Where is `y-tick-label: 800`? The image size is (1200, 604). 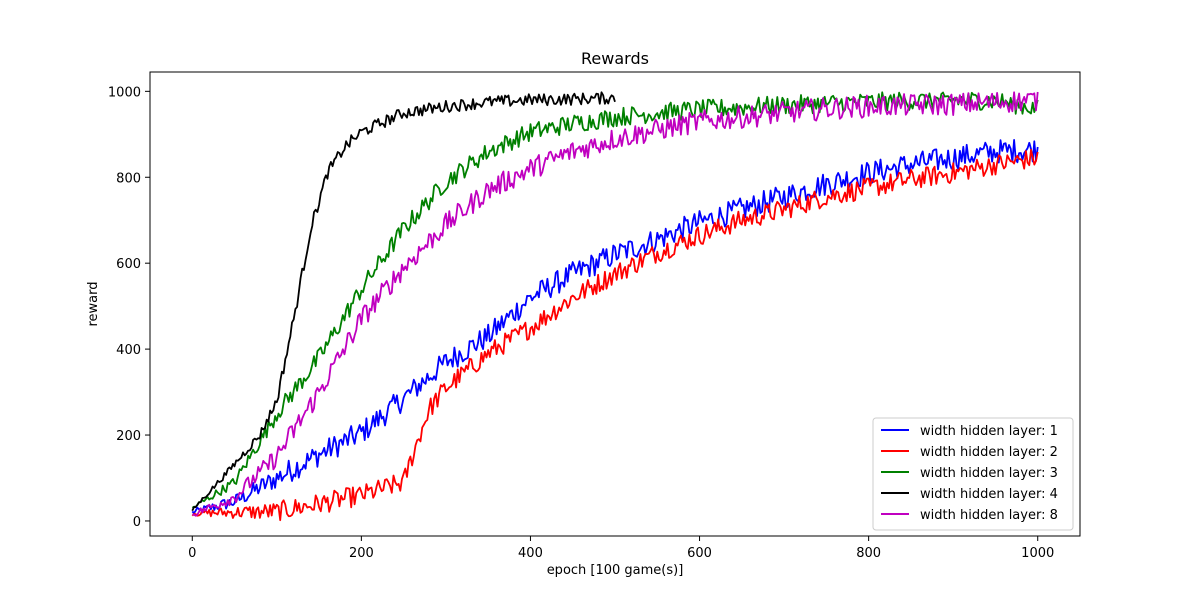 y-tick-label: 800 is located at coordinates (128, 178).